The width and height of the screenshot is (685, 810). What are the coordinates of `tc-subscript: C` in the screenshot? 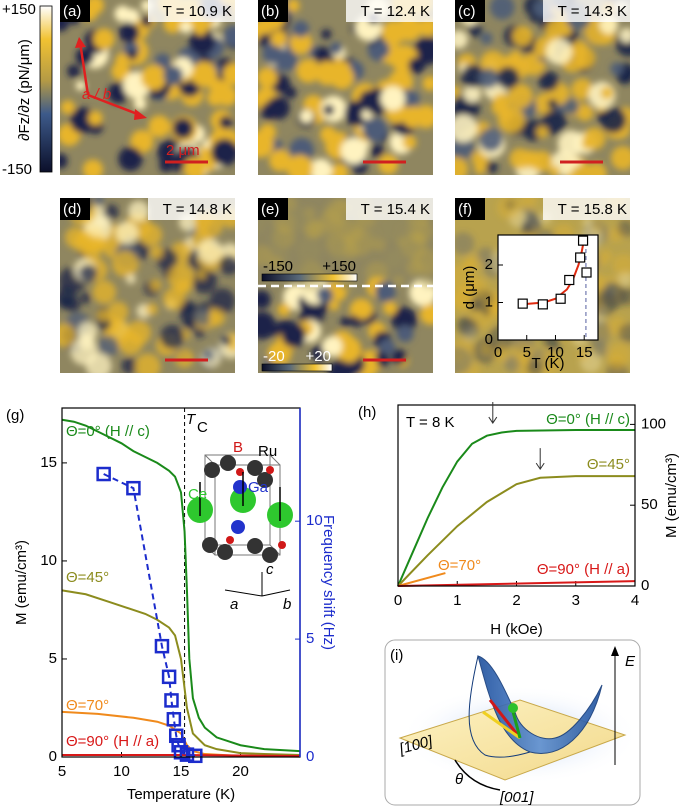 It's located at (202, 427).